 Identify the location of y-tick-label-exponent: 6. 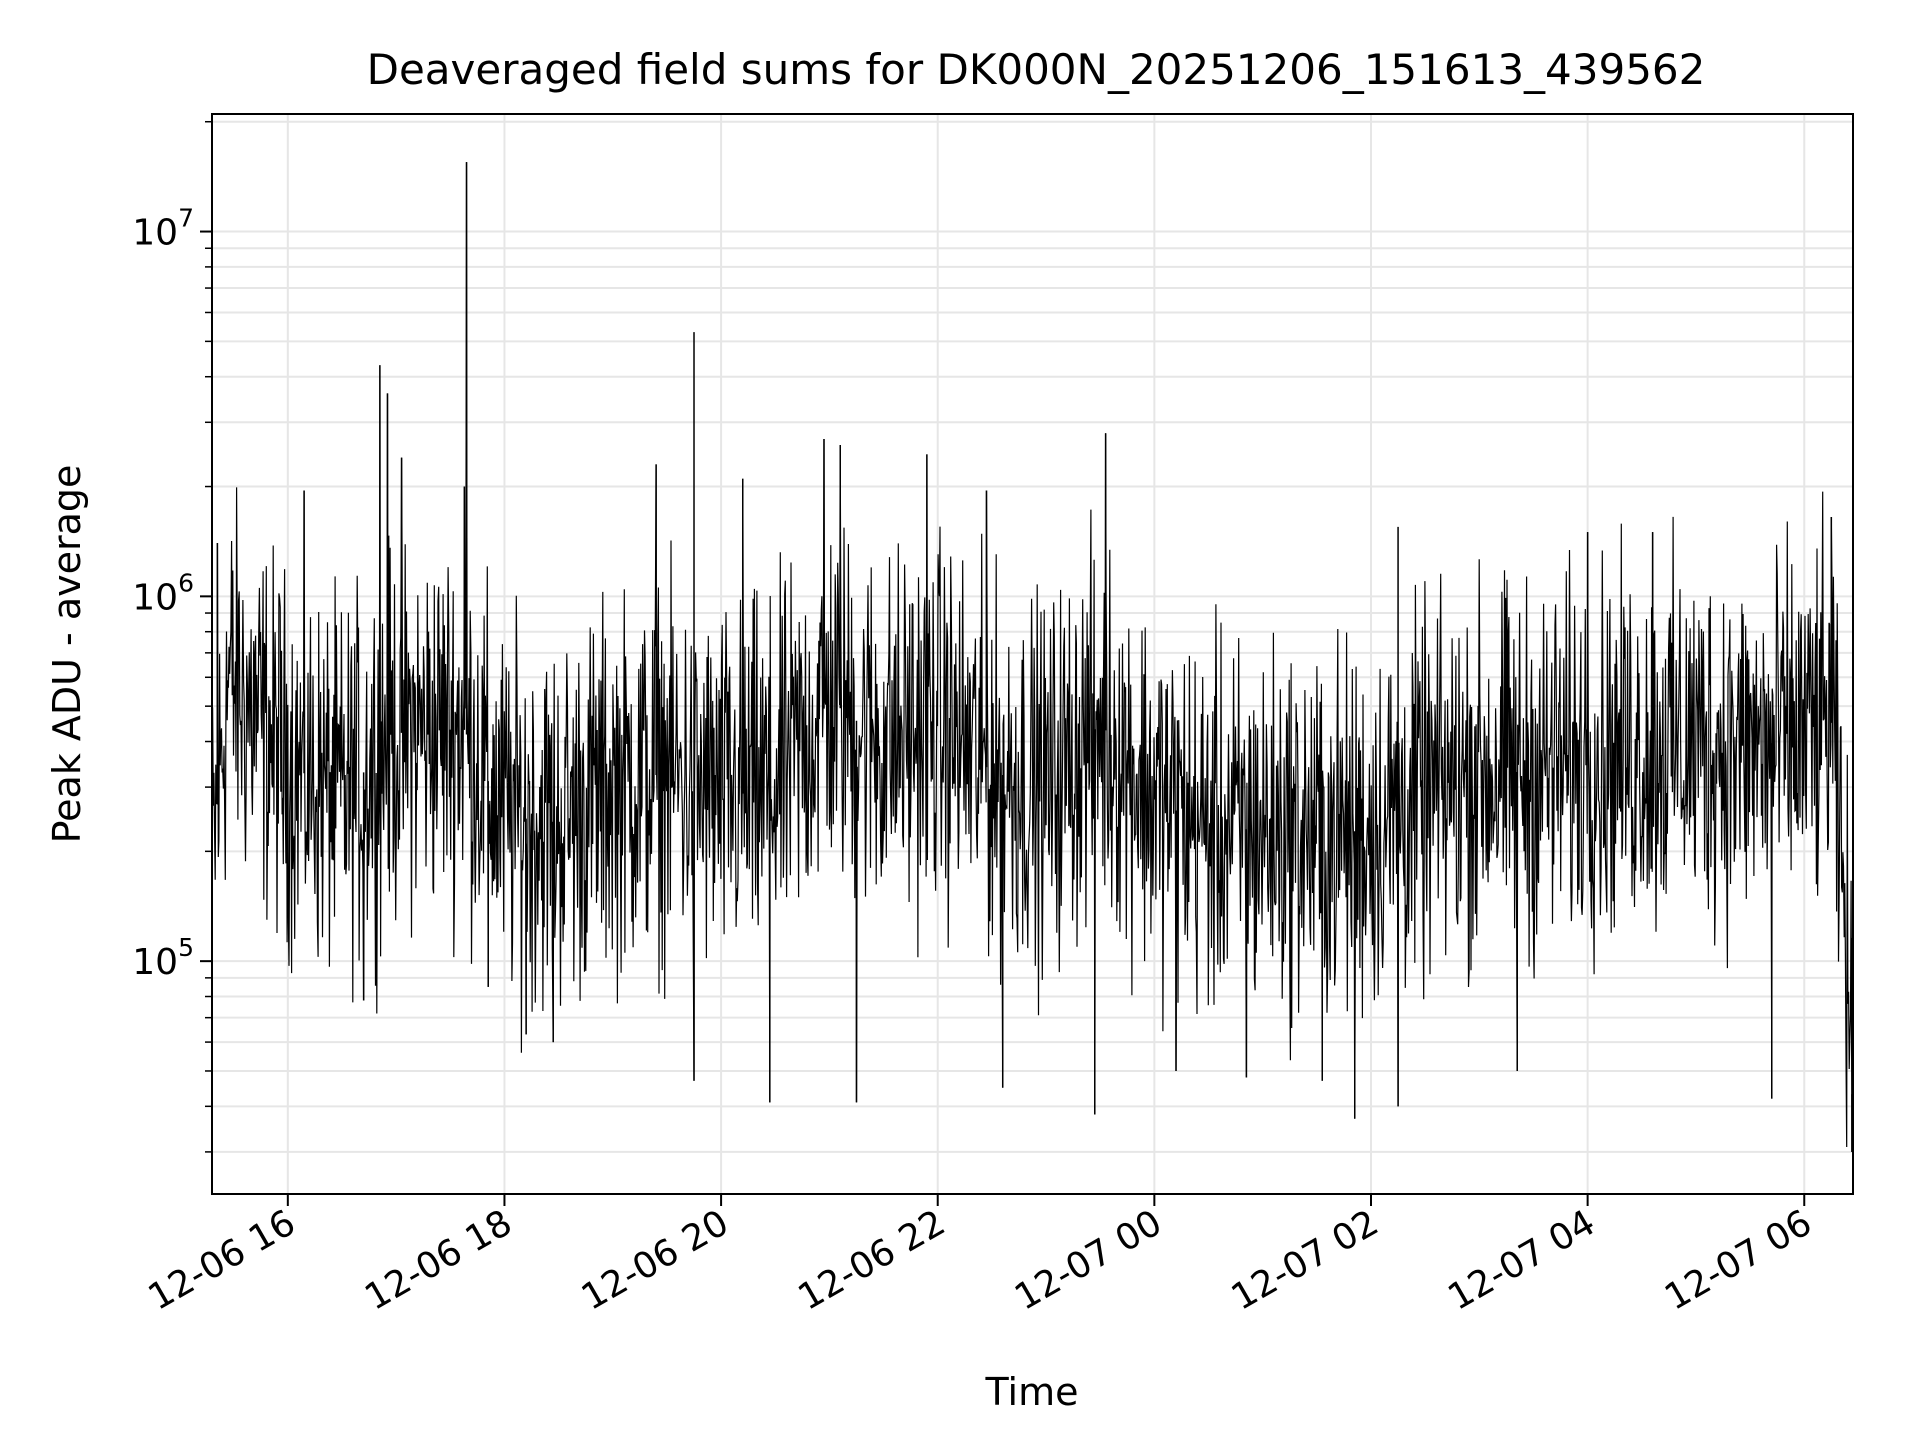
(186, 582).